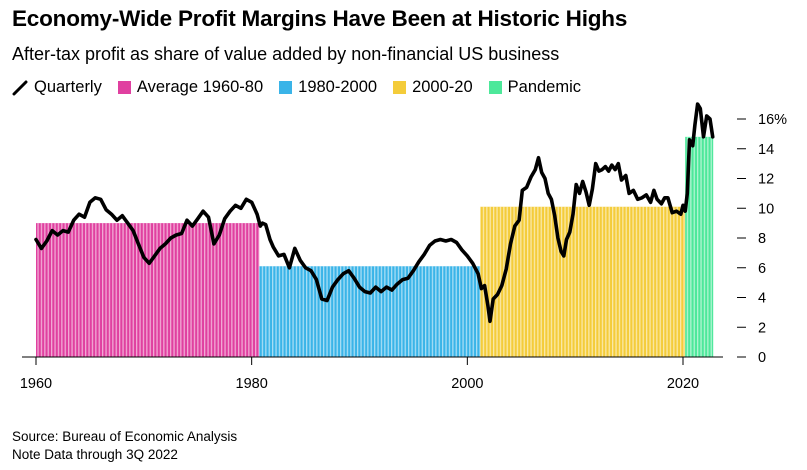 The height and width of the screenshot is (470, 807). I want to click on legend-label: Average 1960-80, so click(200, 87).